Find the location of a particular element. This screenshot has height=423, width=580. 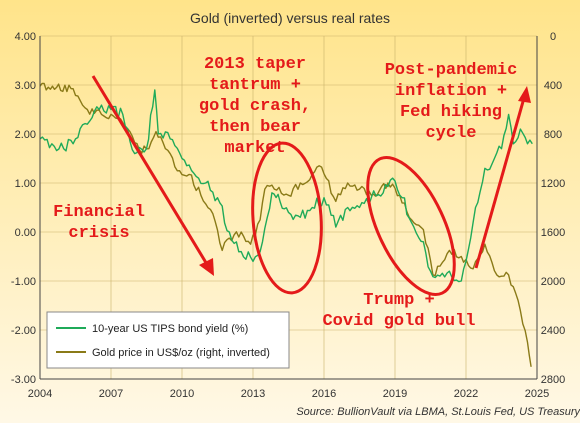

annotation-line: inflation + is located at coordinates (451, 91).